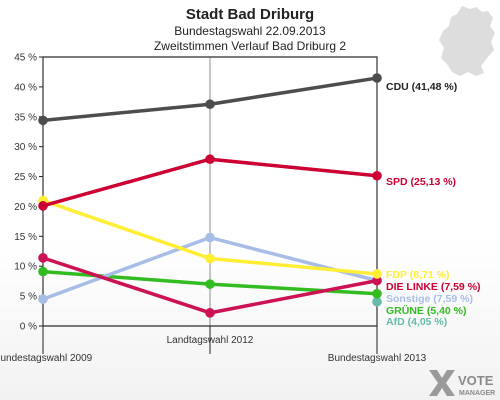  What do you see at coordinates (250, 14) in the screenshot?
I see `chart-title: Stadt Bad Driburg` at bounding box center [250, 14].